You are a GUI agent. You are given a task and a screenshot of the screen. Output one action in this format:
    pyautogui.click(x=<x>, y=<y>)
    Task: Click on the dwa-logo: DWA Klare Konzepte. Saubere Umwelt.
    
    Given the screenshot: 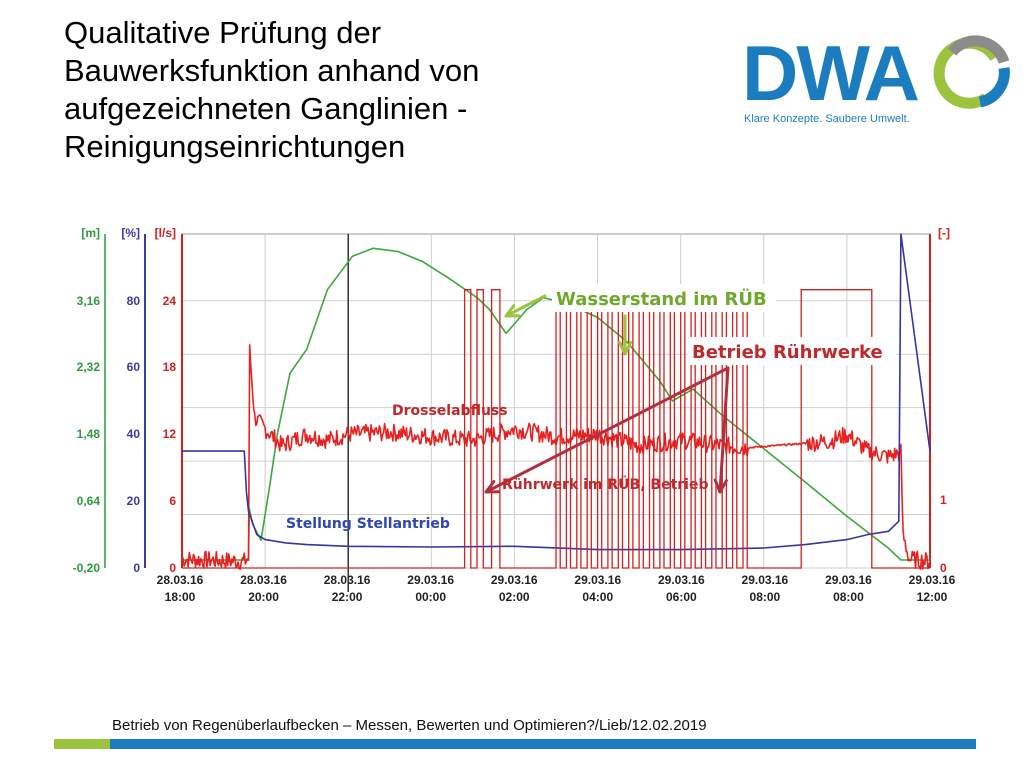 What is the action you would take?
    pyautogui.click(x=876, y=77)
    